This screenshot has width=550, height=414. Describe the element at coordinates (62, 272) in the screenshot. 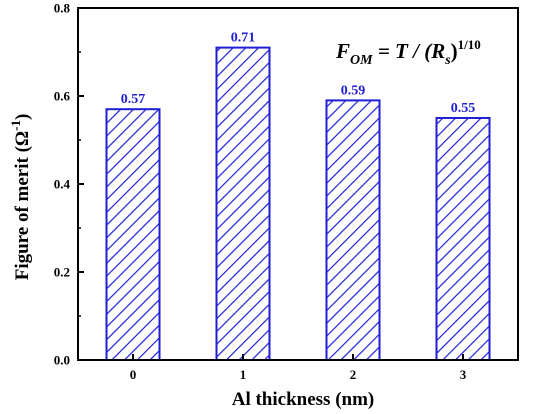

I see `y-tick-label: 0.2` at that location.